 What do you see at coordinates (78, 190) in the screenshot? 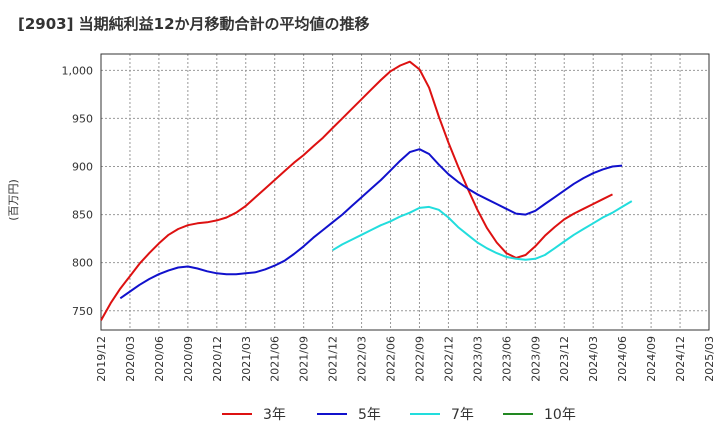
I see `y-axis-ticks: 750 800 850 900 950 1,000` at bounding box center [78, 190].